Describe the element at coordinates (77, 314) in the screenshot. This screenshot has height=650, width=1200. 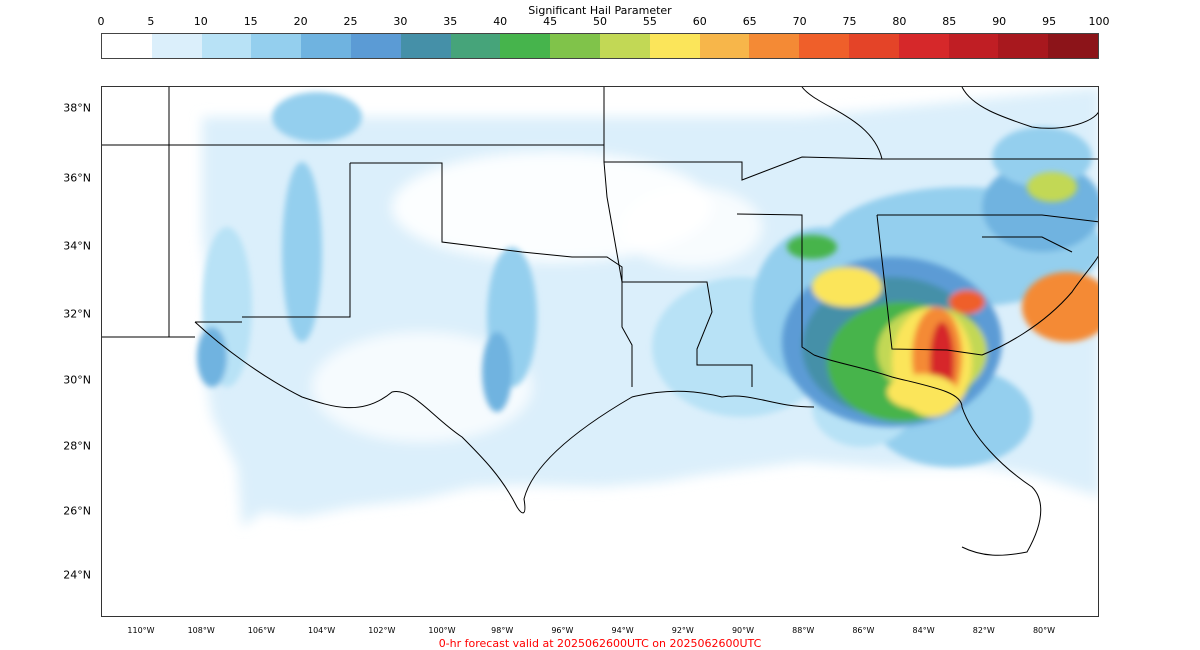
I see `latitude-label: 32°N` at that location.